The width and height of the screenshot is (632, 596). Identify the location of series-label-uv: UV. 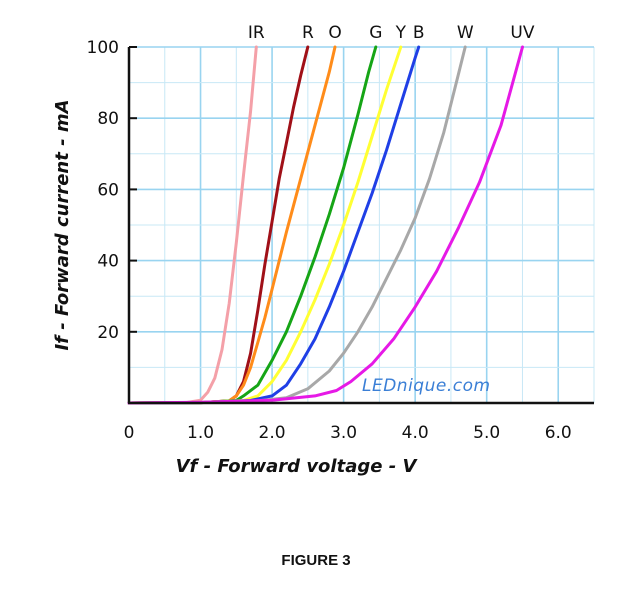
(522, 33).